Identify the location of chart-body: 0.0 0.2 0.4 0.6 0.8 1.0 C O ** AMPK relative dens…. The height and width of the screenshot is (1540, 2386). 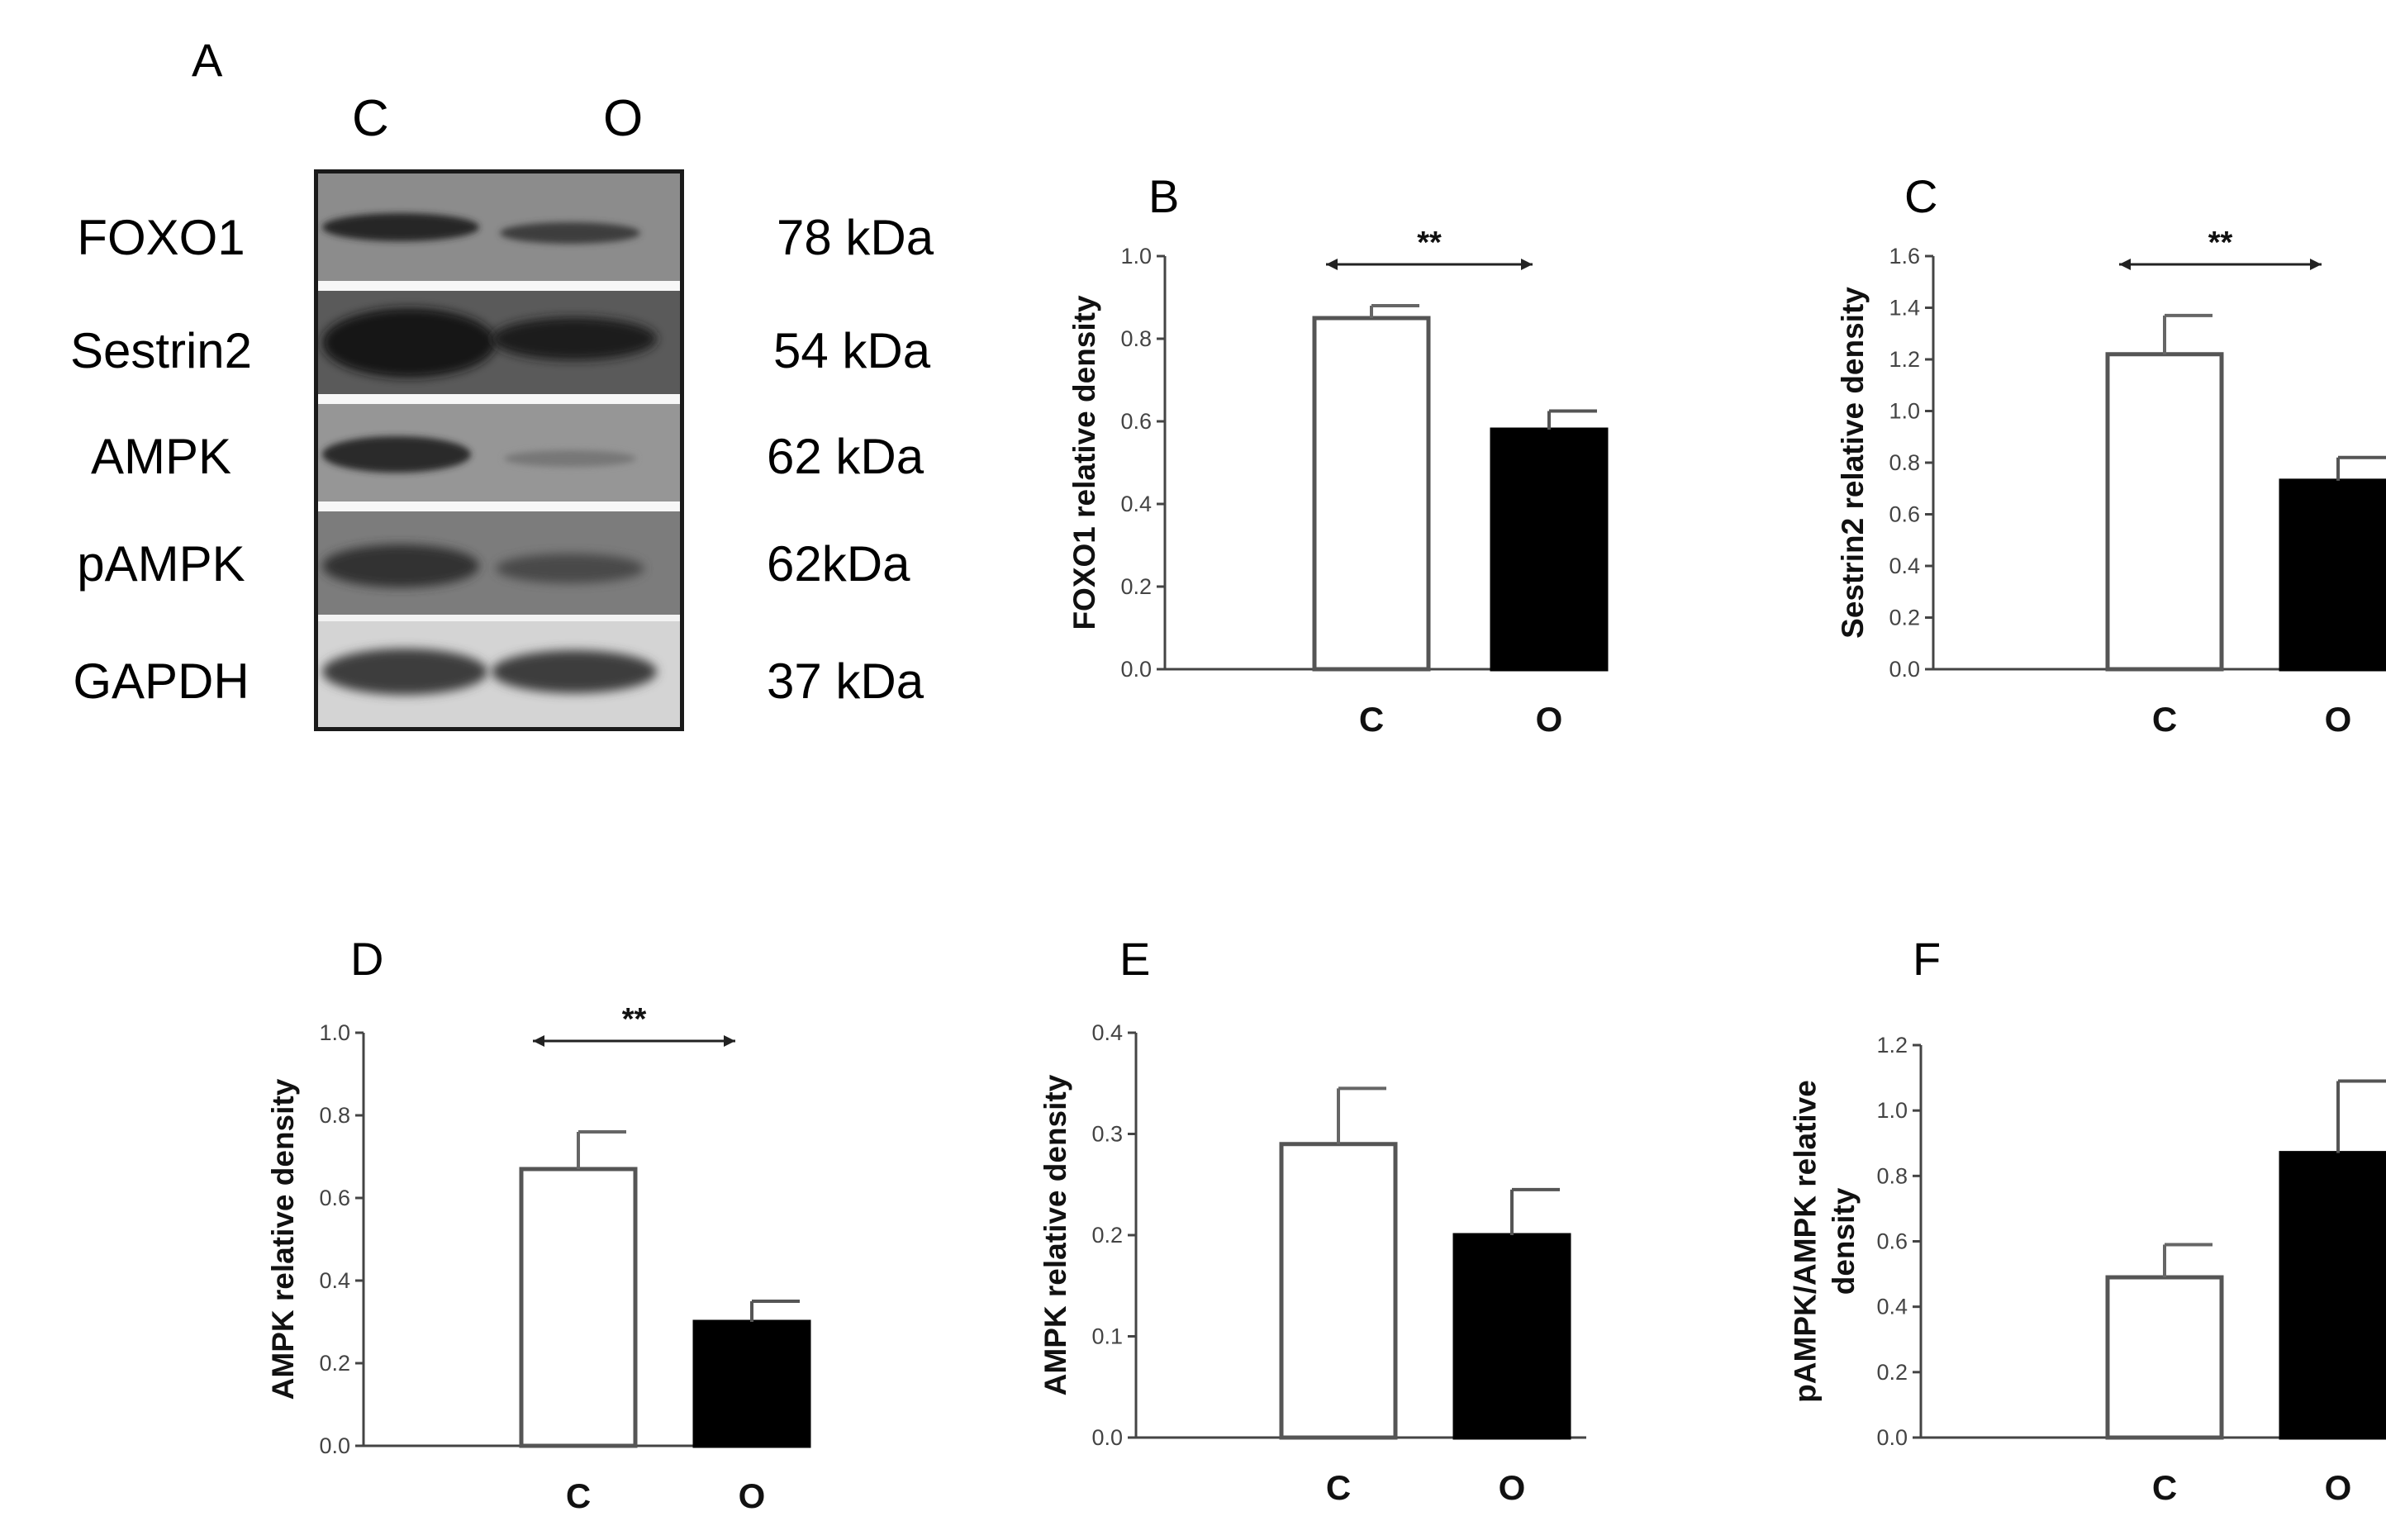
(538, 1258).